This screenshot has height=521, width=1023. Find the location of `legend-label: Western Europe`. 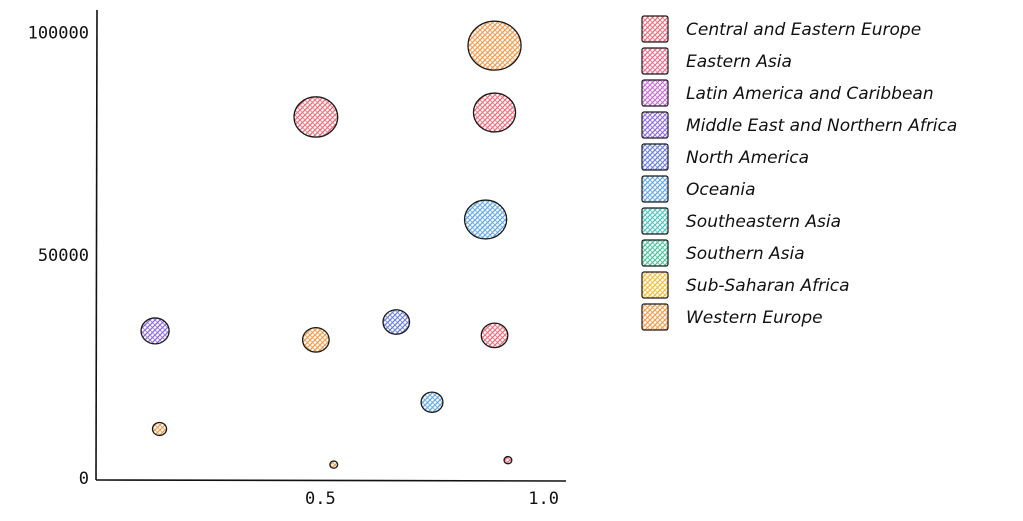

legend-label: Western Europe is located at coordinates (754, 318).